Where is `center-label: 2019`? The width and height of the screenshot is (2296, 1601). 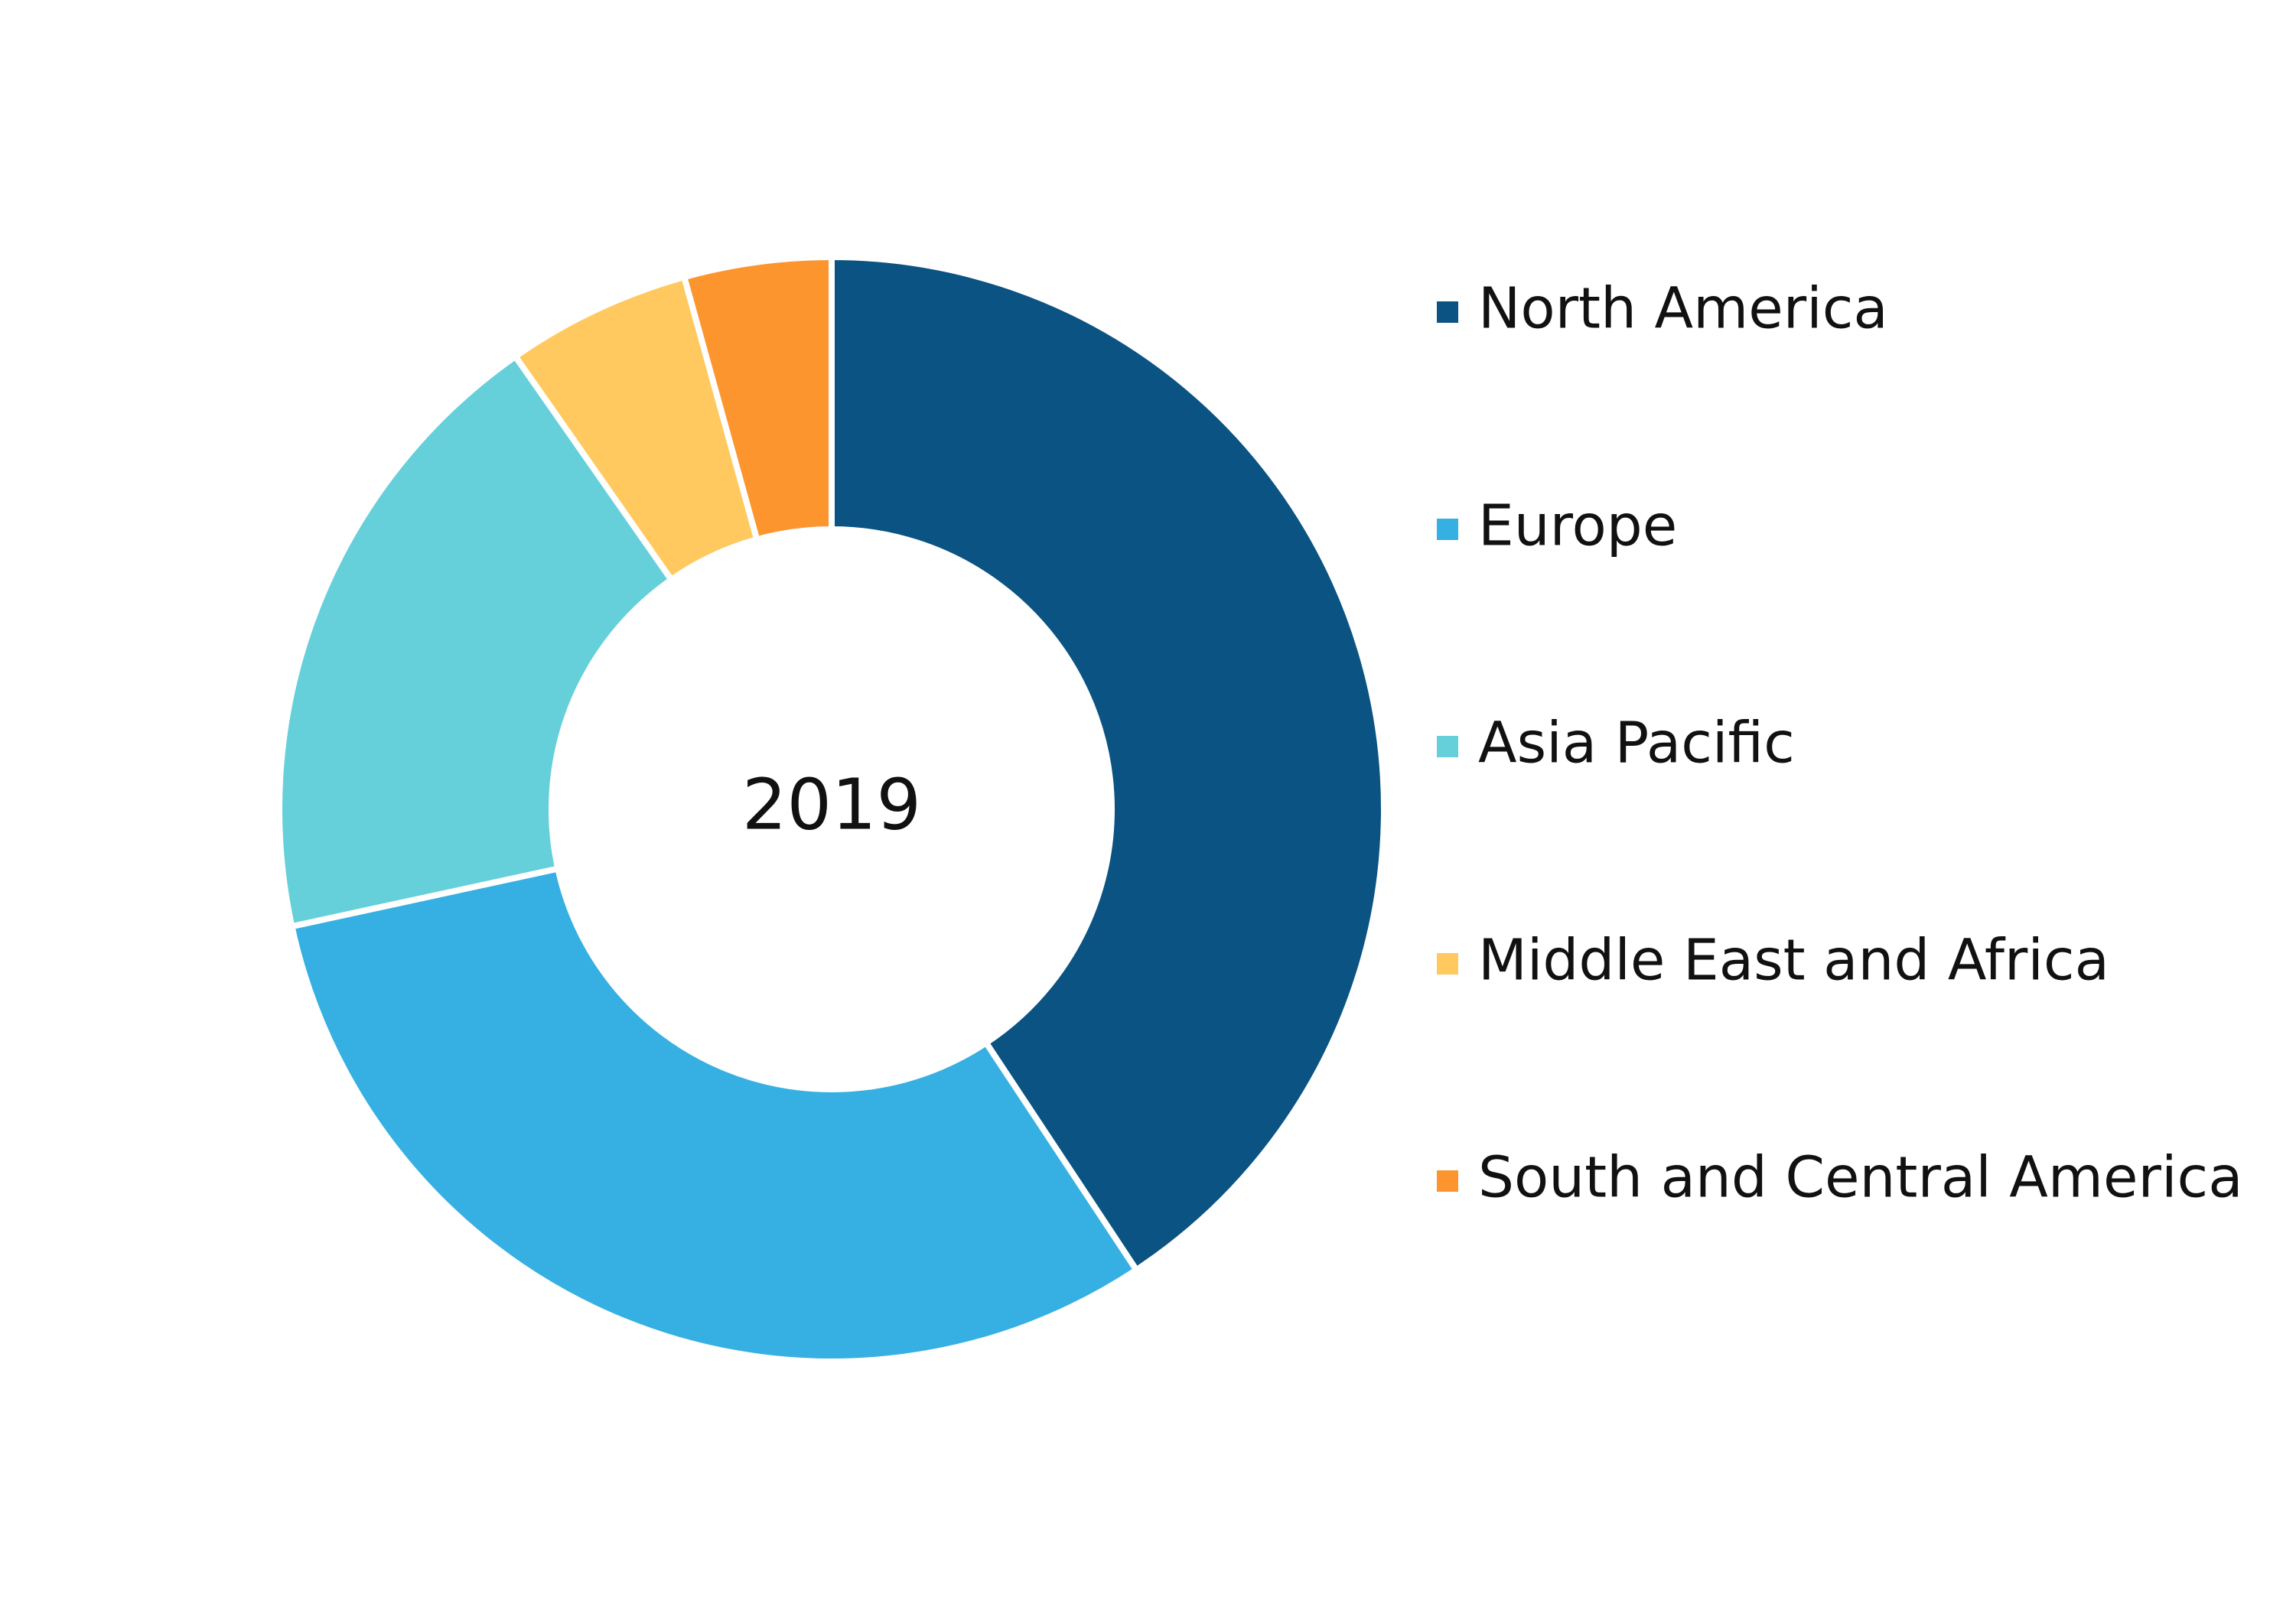
center-label: 2019 is located at coordinates (831, 804).